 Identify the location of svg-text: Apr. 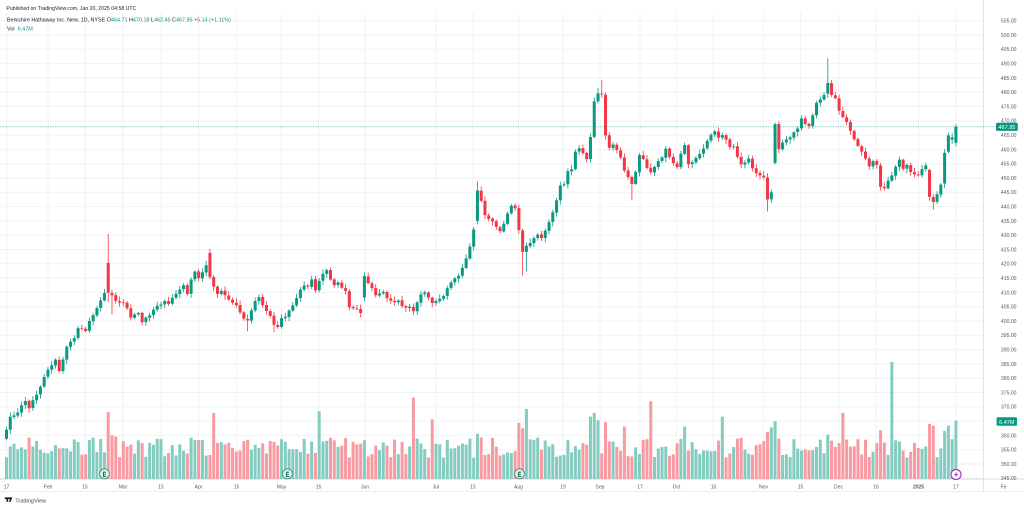
(199, 488).